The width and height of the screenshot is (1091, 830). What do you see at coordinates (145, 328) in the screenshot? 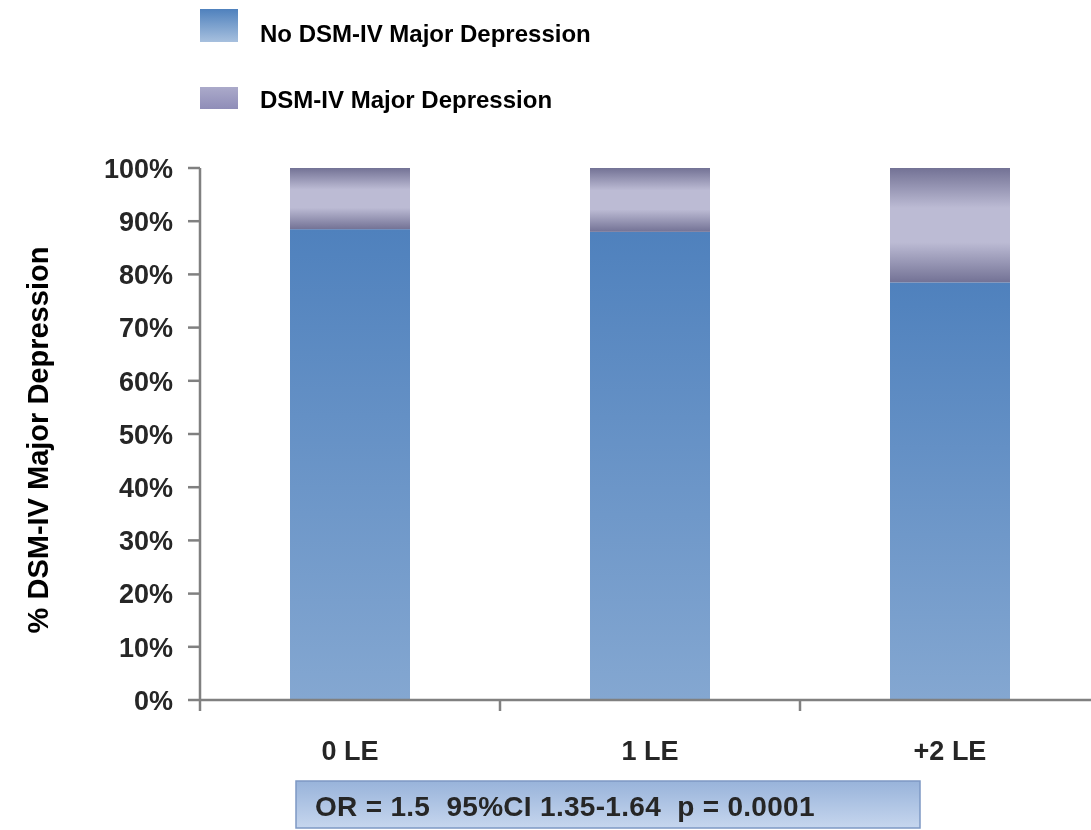
I see `y-tick-label: 70%` at bounding box center [145, 328].